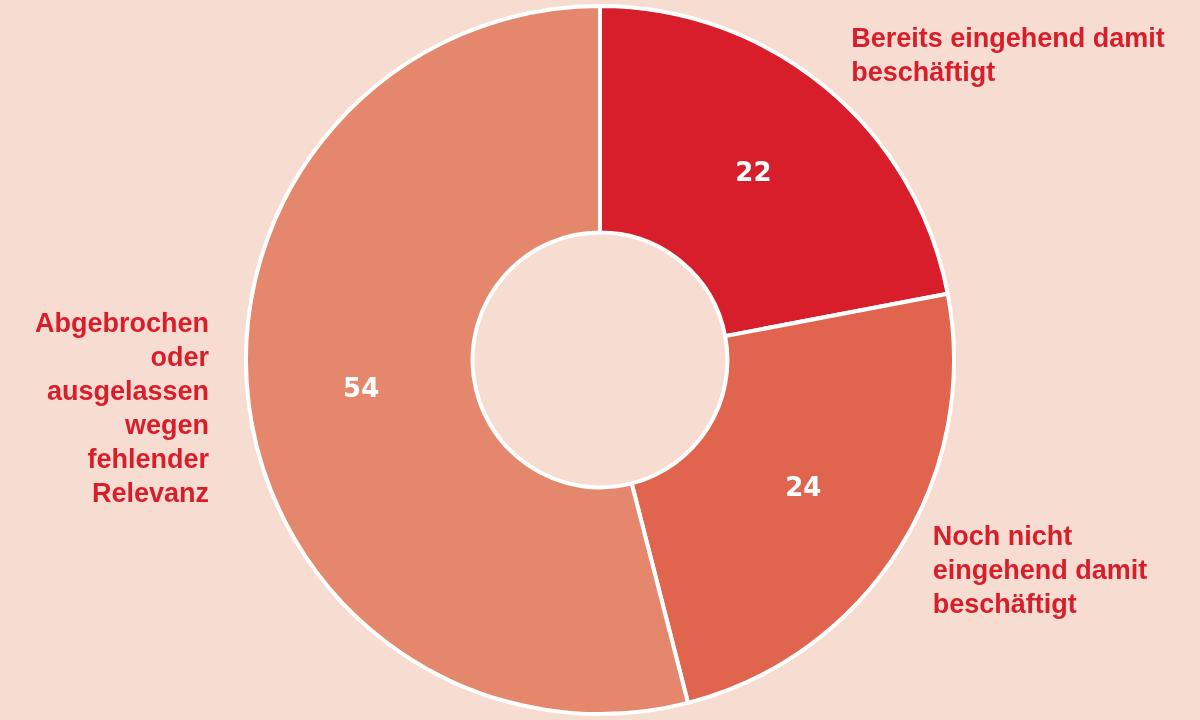 This screenshot has height=720, width=1200. I want to click on slice-label: Noch nicht eingehend damit beschäftigt, so click(1040, 569).